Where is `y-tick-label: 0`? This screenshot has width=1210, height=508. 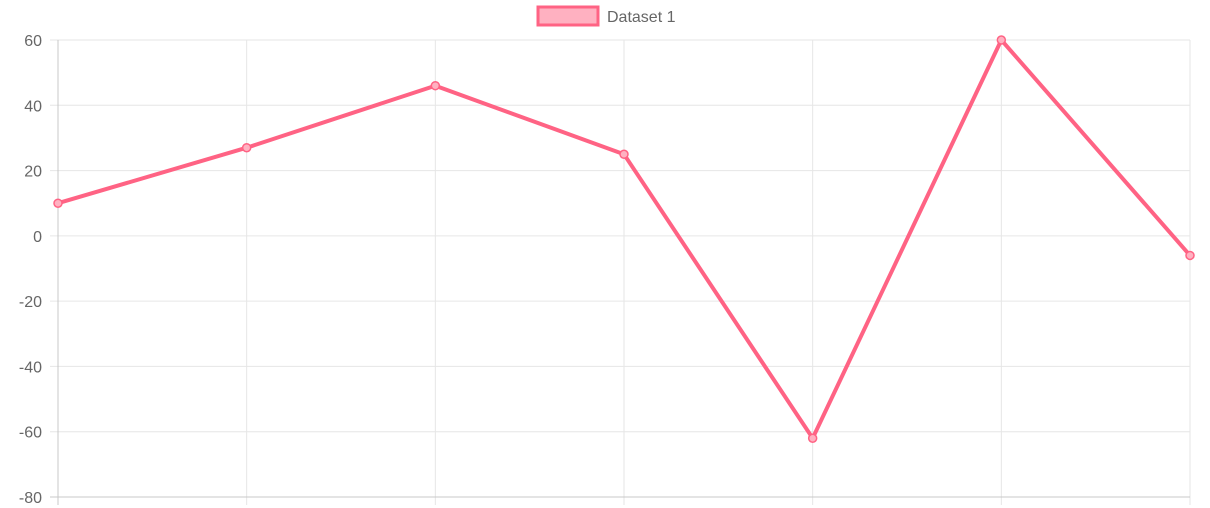 y-tick-label: 0 is located at coordinates (37, 237).